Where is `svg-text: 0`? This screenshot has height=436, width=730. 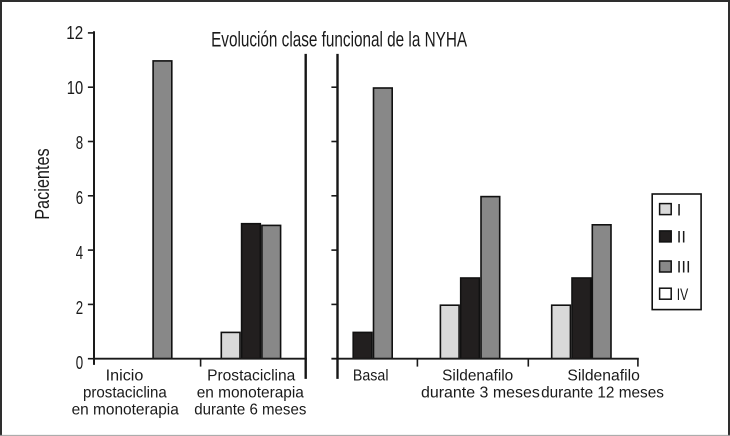
svg-text: 0 is located at coordinates (79, 362).